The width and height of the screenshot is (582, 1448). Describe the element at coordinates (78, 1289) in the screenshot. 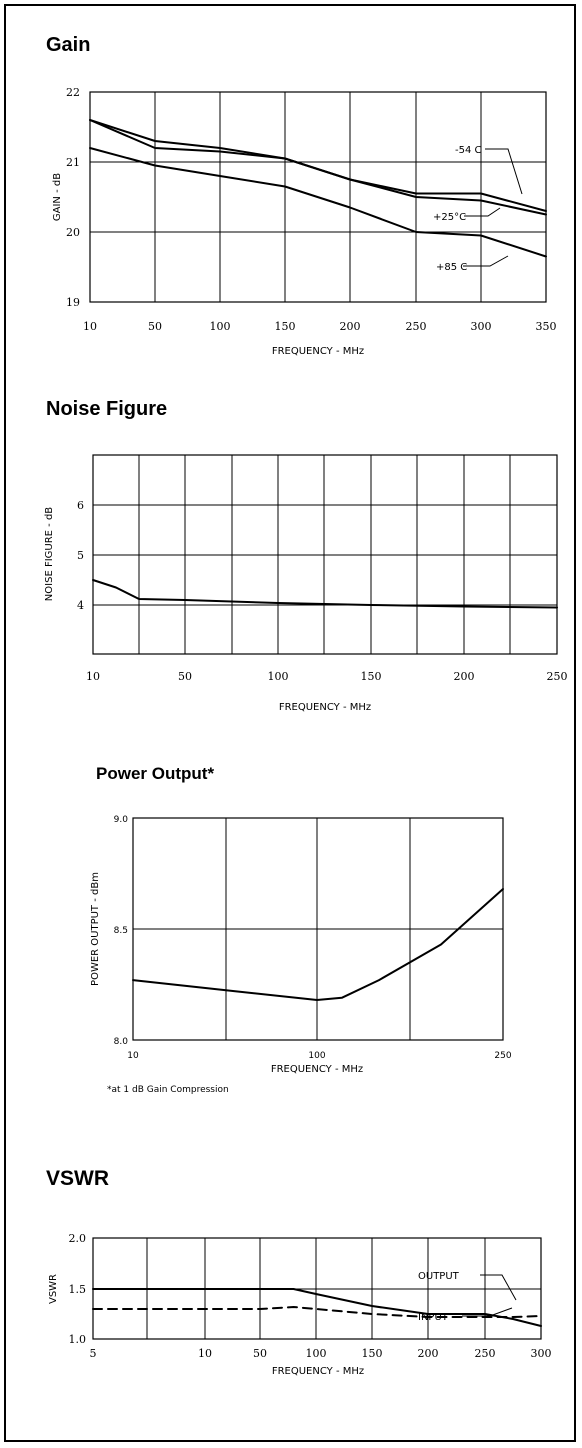

I see `y-tick-label: 1.5` at that location.